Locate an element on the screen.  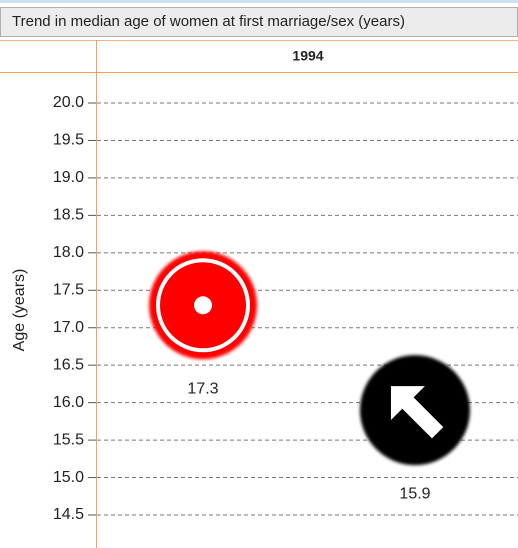
y-tick-label: 16.0 is located at coordinates (68, 402).